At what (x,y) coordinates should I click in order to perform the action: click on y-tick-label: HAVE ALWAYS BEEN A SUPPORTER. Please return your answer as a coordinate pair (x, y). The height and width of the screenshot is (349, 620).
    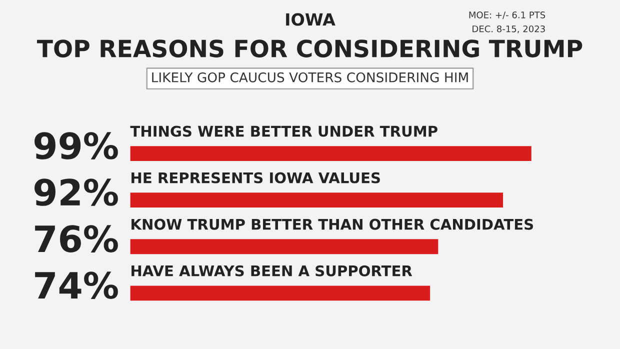
    Looking at the image, I should click on (272, 270).